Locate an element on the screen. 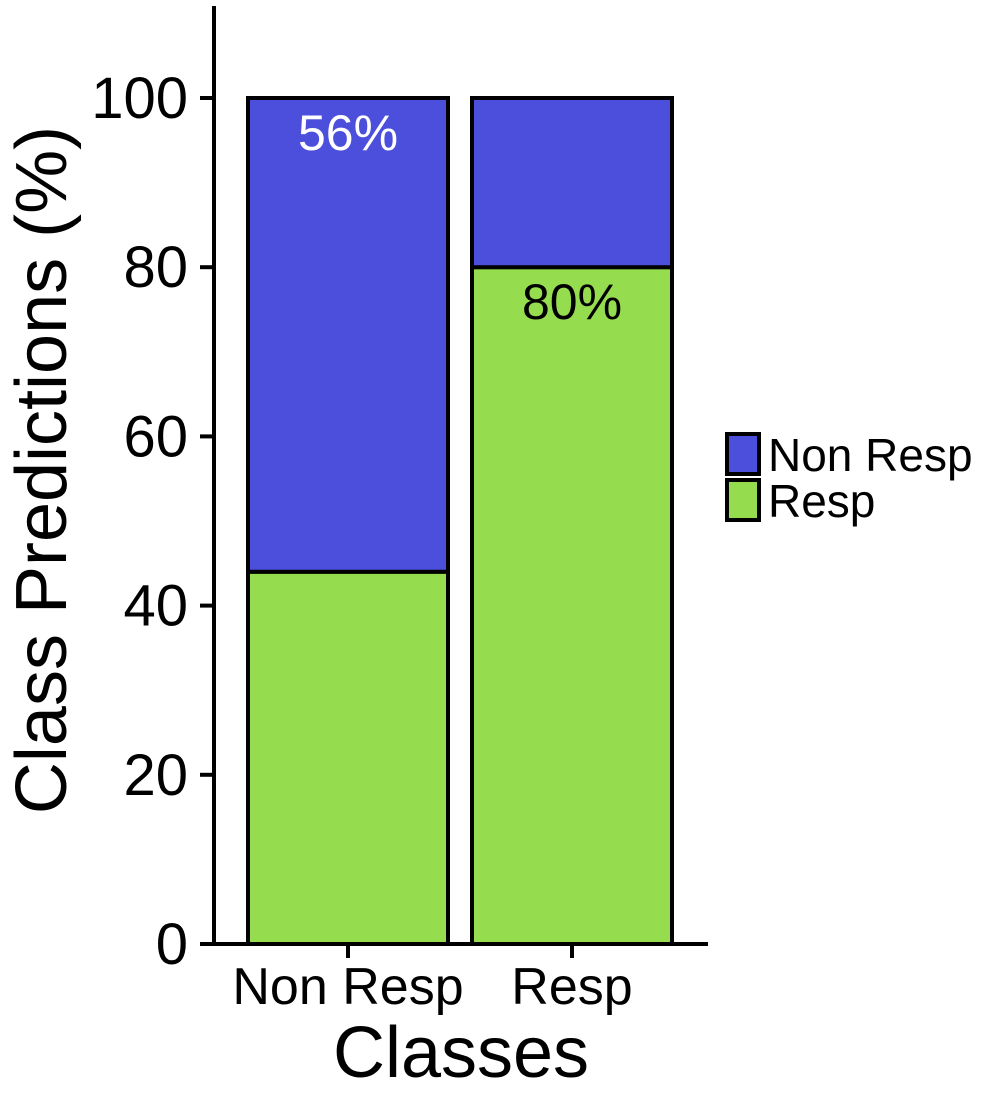  y-tick-label-80: 80 is located at coordinates (155, 267).